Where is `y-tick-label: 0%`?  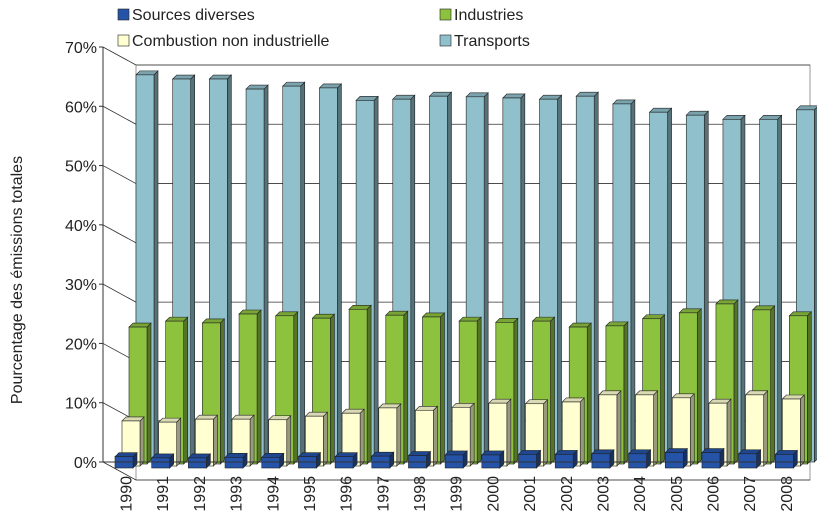
y-tick-label: 0% is located at coordinates (85, 463).